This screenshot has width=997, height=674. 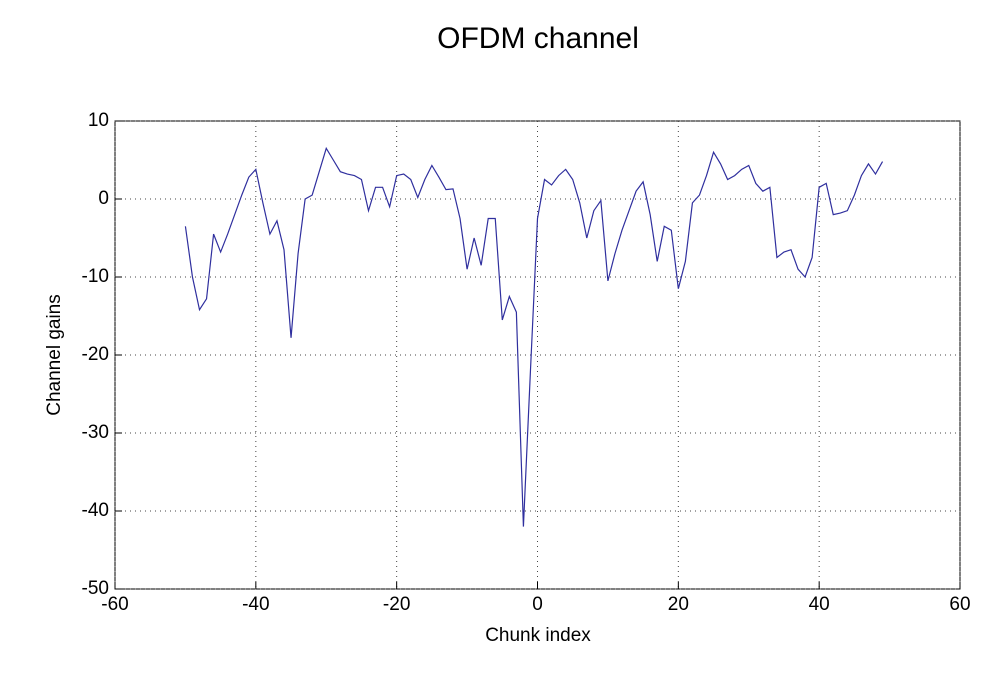 What do you see at coordinates (95, 276) in the screenshot?
I see `y-tick-label: -10` at bounding box center [95, 276].